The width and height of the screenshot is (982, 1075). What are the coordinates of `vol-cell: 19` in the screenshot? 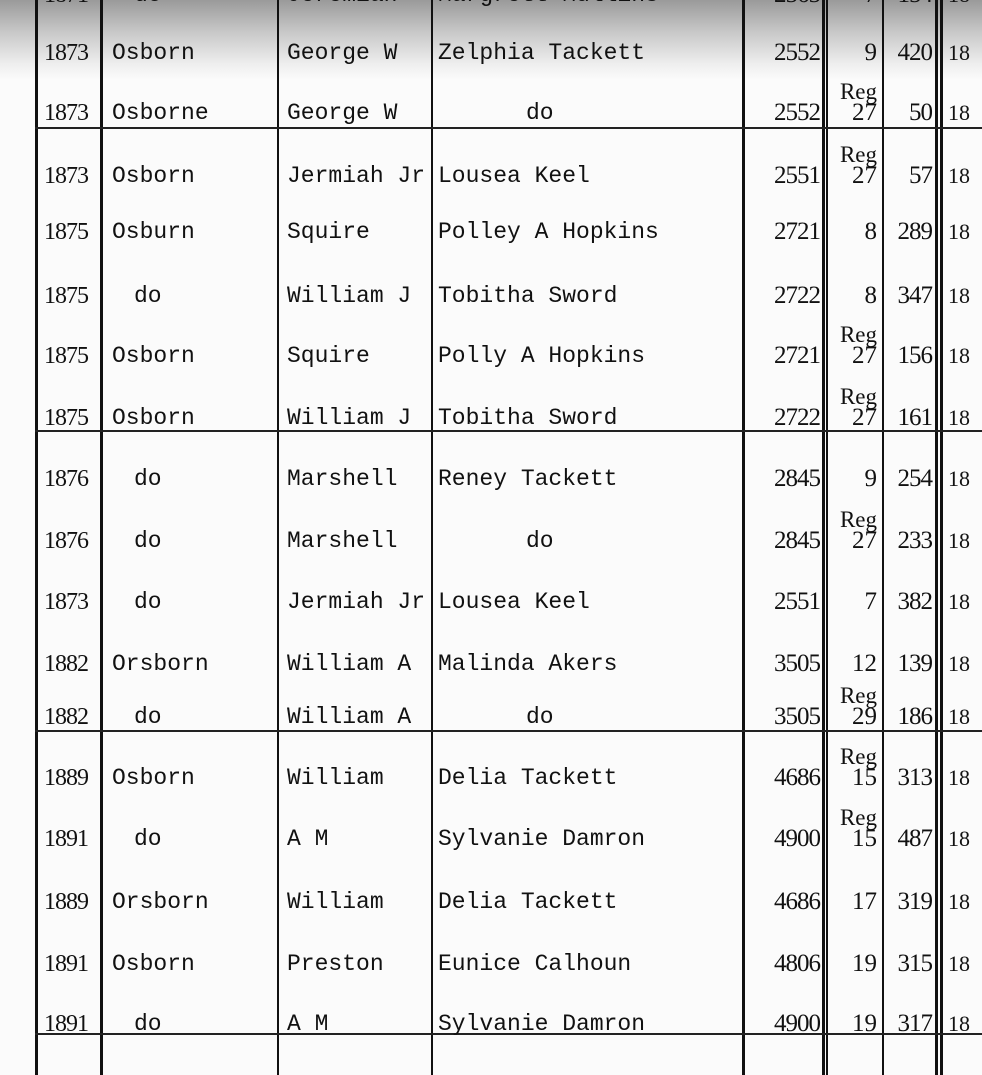 It's located at (864, 963).